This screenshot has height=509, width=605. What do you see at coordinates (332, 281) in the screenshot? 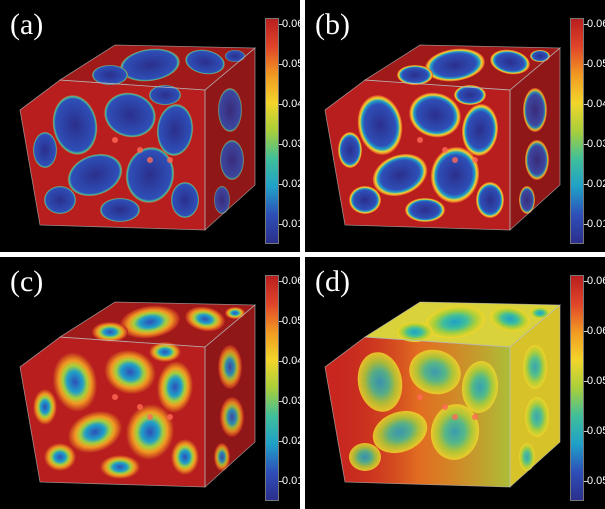
I see `panel-label: (d)` at bounding box center [332, 281].